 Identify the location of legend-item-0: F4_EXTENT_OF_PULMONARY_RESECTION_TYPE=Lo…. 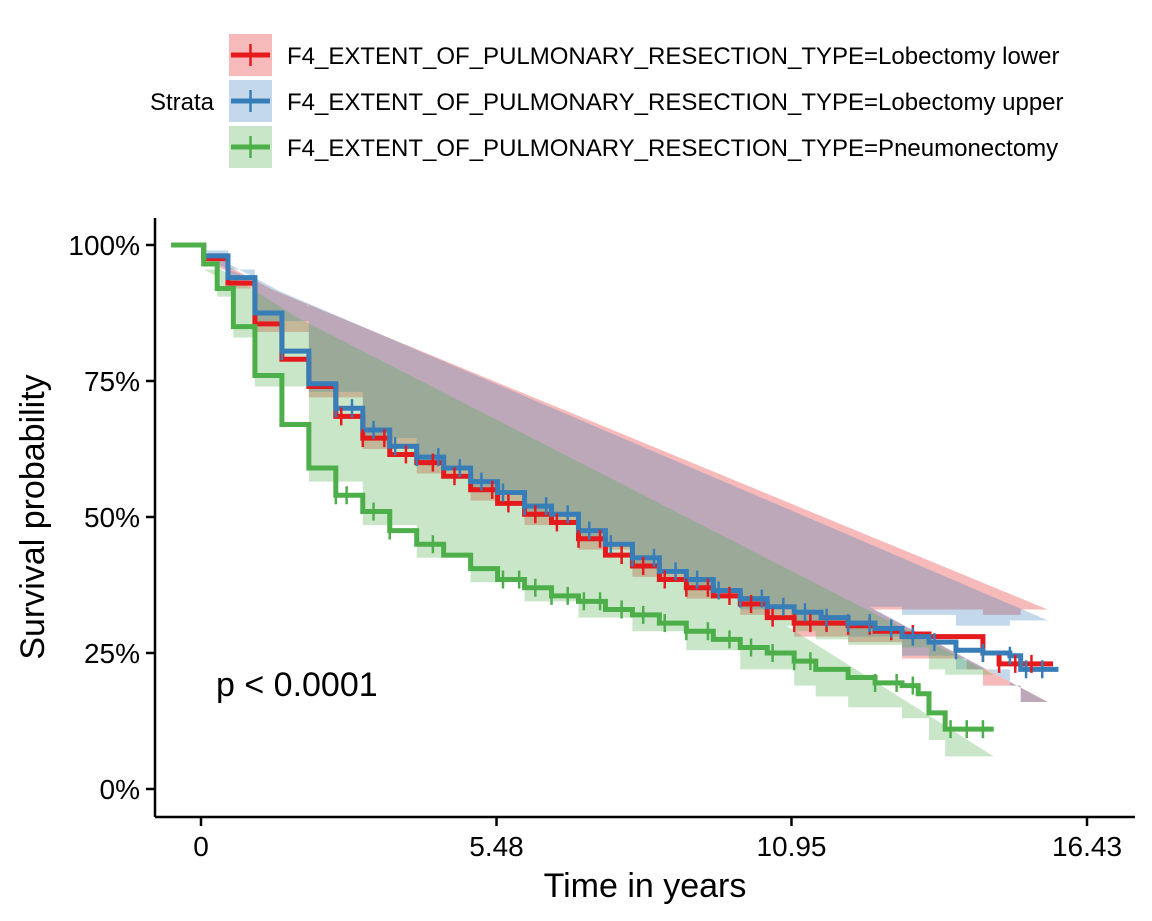
(644, 55).